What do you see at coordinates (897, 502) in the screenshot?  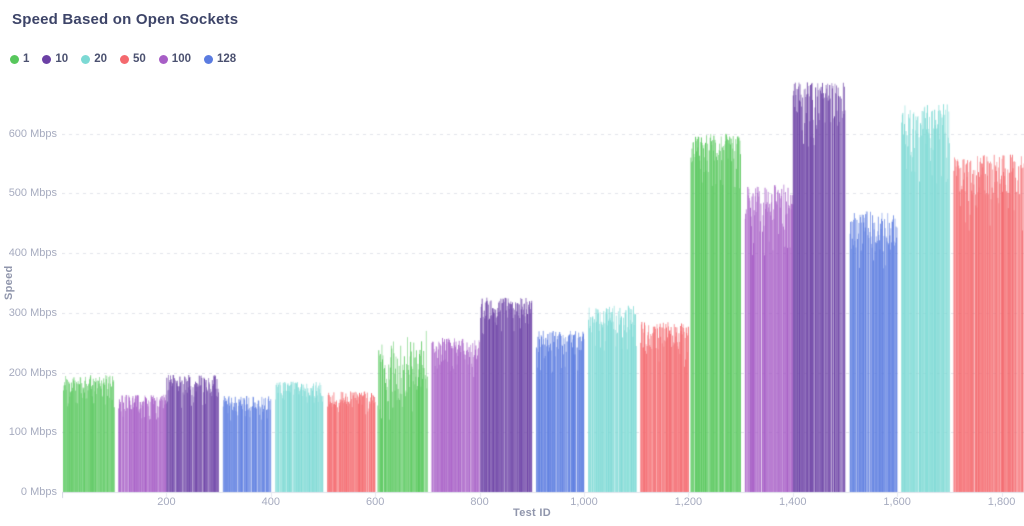 I see `x-tick-label: 1,600` at bounding box center [897, 502].